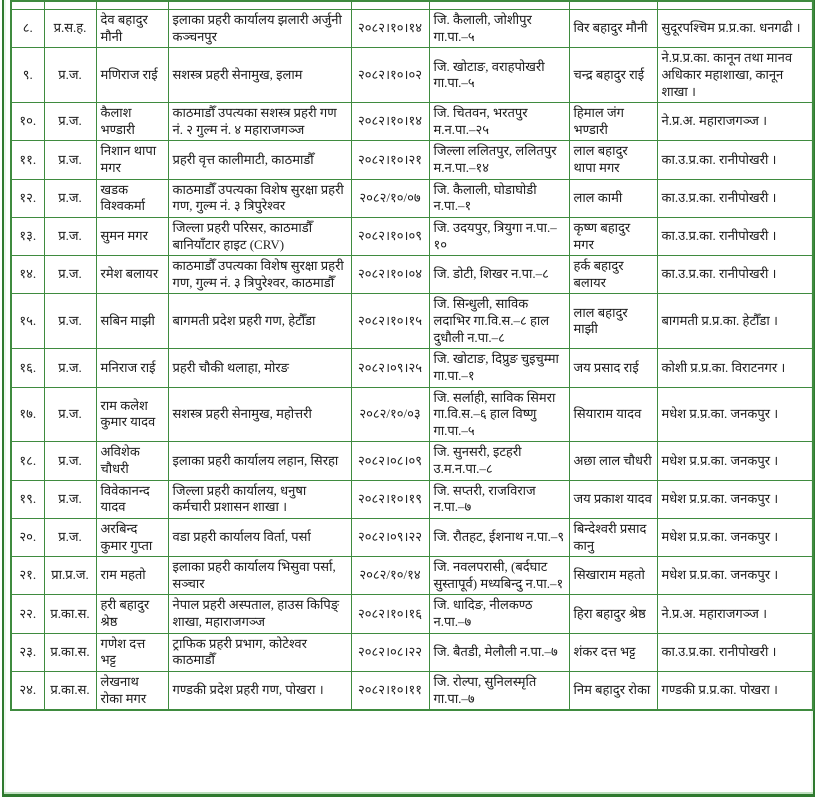 The height and width of the screenshot is (801, 818). What do you see at coordinates (390, 75) in the screenshot?
I see `cell-date: २०८२।१०।०२` at bounding box center [390, 75].